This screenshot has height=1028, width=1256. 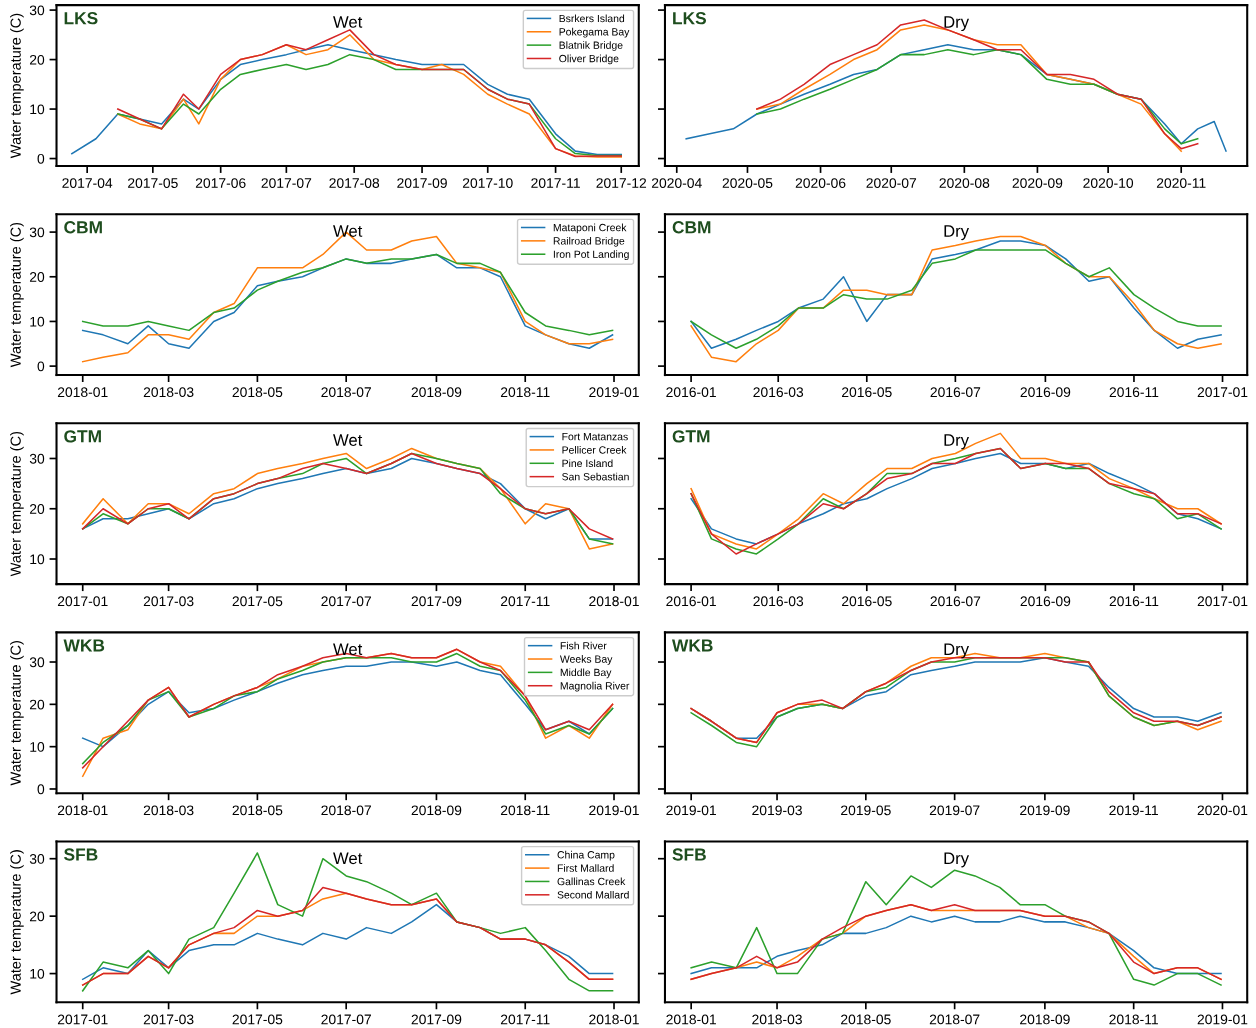 I want to click on annotation: GTM, so click(x=691, y=436).